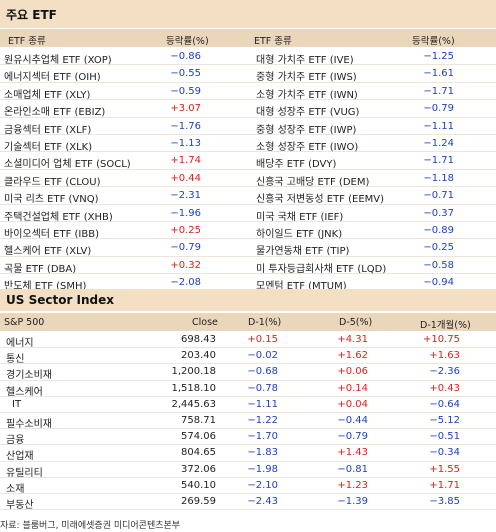 The image size is (496, 532). I want to click on etf-name-left: 바이오섹터 ETF (IBB), so click(52, 234).